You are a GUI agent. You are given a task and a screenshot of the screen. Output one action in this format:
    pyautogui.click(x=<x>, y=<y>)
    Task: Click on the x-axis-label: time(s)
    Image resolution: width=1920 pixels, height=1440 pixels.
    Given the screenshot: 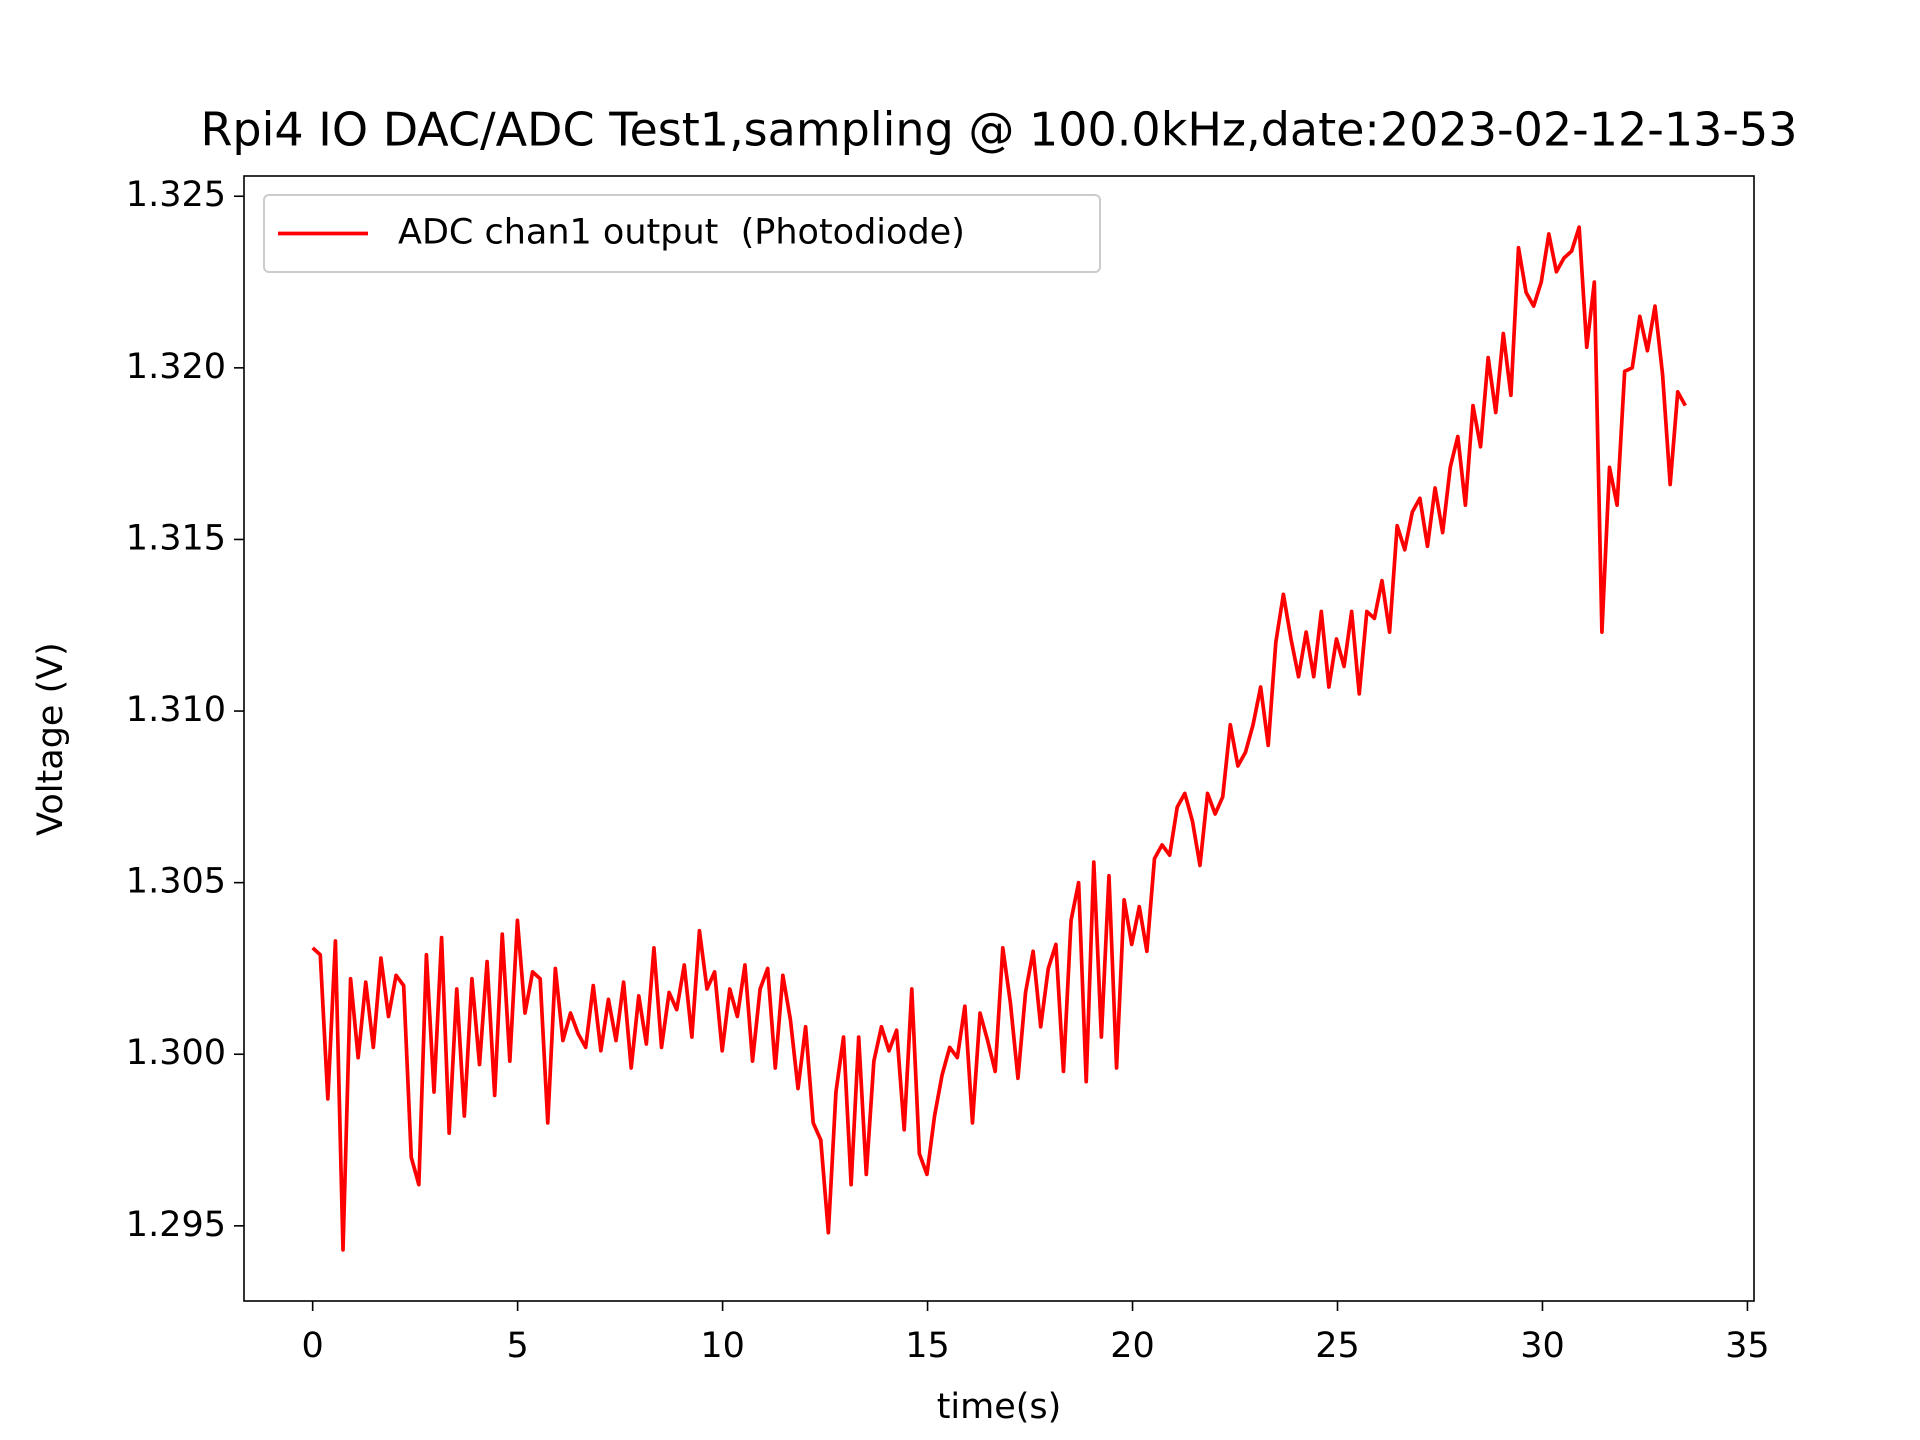 What is the action you would take?
    pyautogui.click(x=999, y=1407)
    